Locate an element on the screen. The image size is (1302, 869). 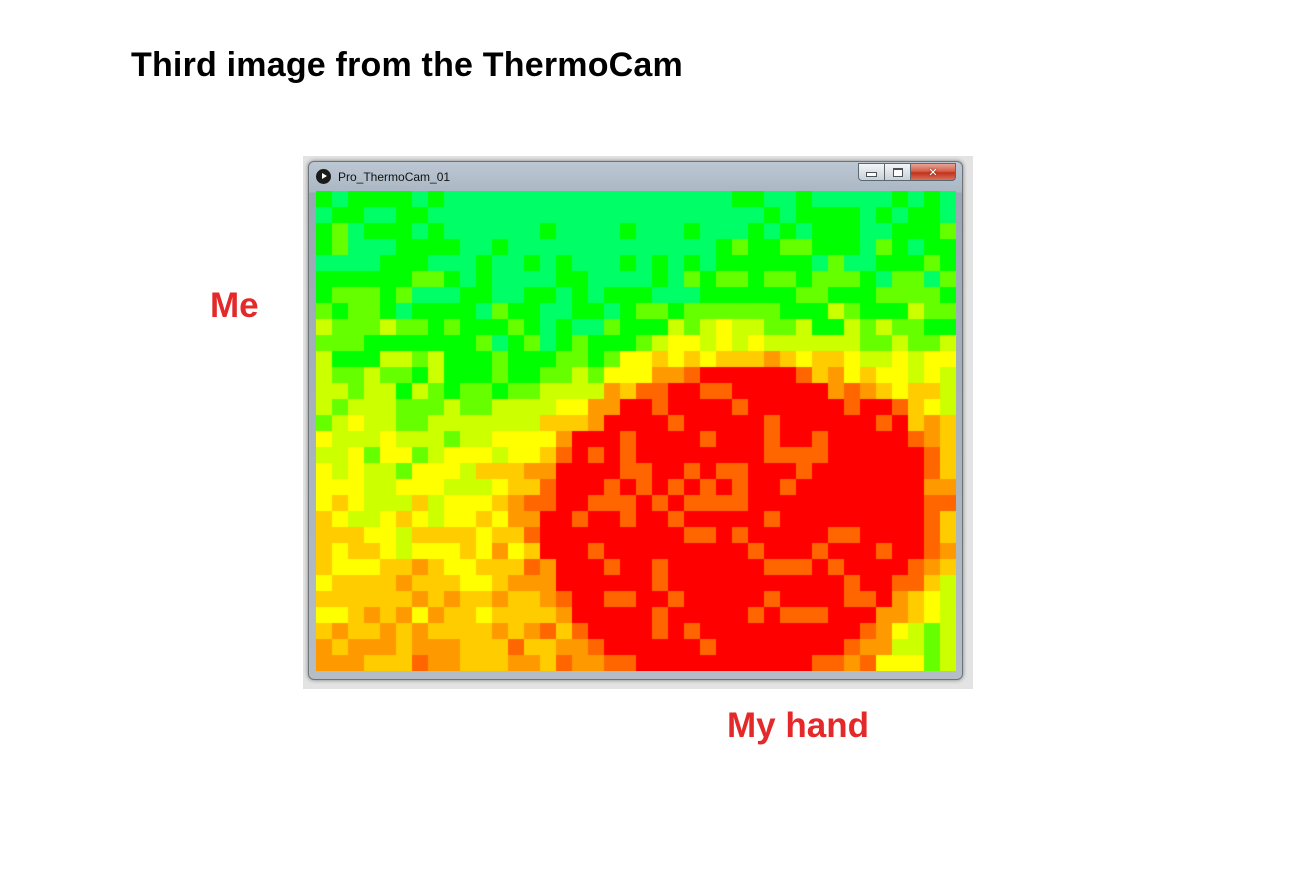
window-controls is located at coordinates (907, 172).